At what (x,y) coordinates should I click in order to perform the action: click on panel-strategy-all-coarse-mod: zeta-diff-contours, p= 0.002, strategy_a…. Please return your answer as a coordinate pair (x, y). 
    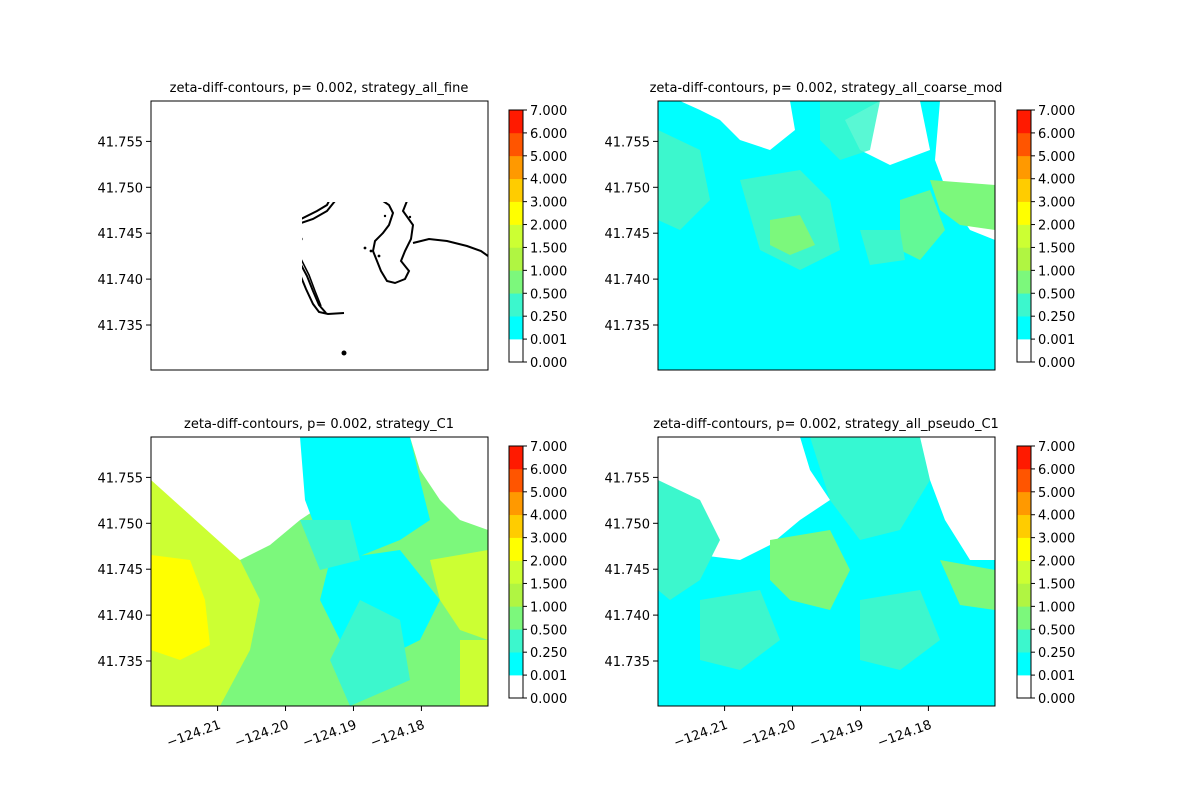
    Looking at the image, I should click on (840, 226).